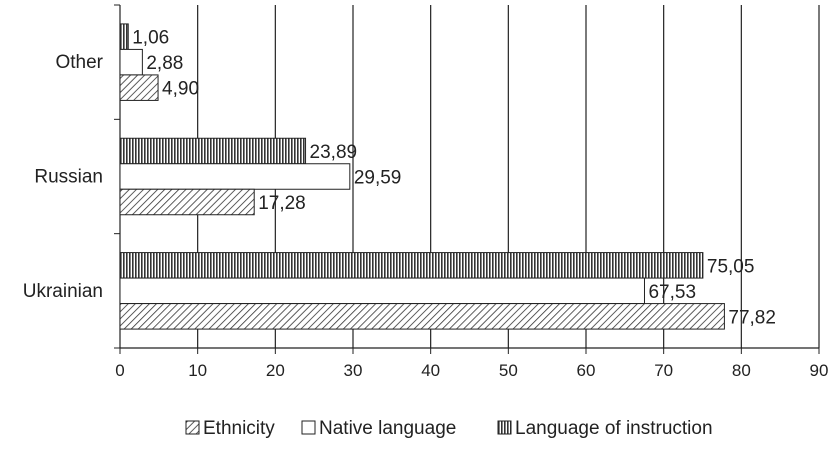 This screenshot has width=834, height=450. Describe the element at coordinates (614, 428) in the screenshot. I see `legend-label: Language of instruction` at that location.